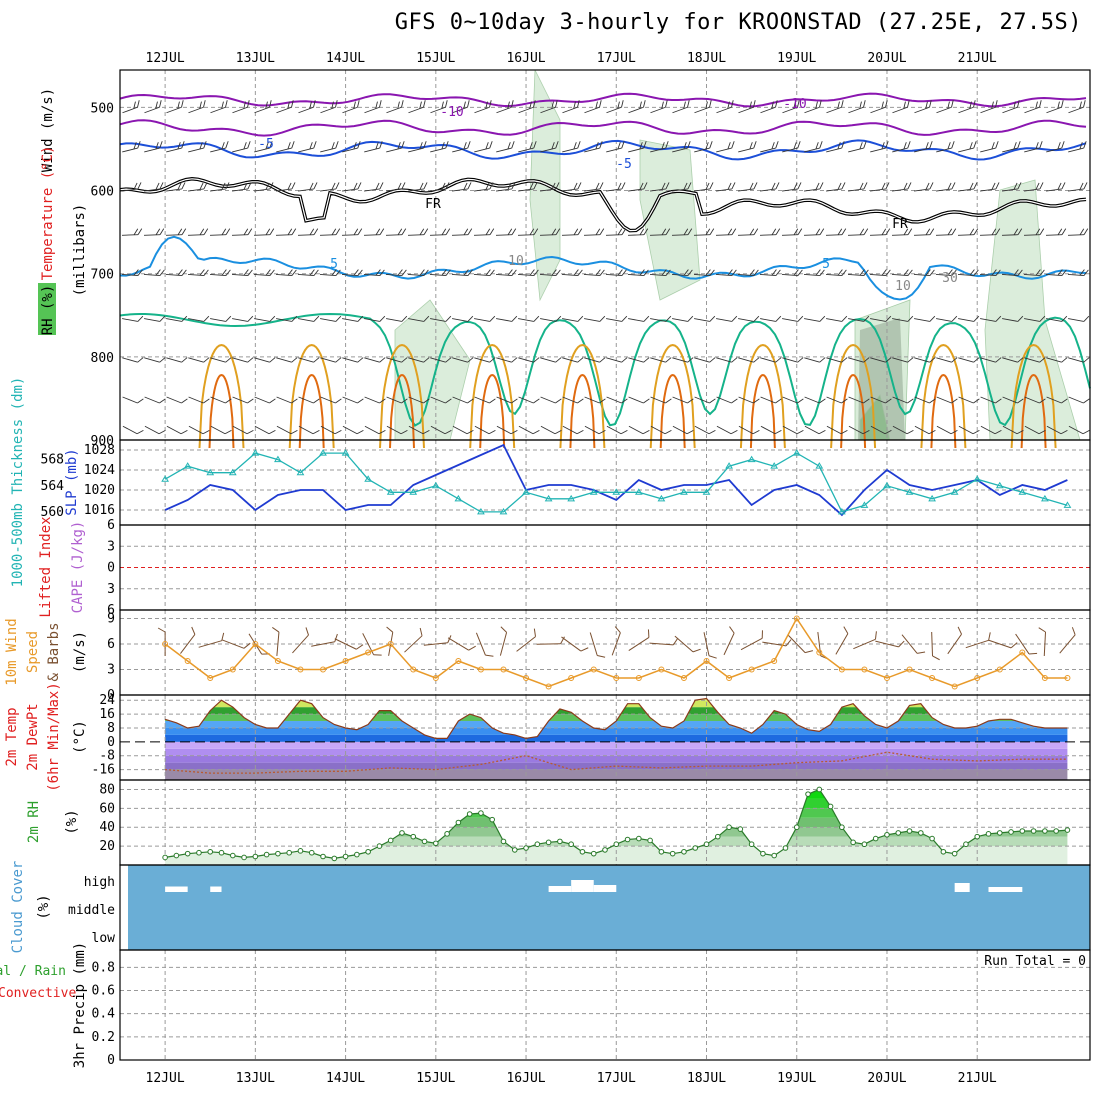 Image resolution: width=1100 pixels, height=1100 pixels. Describe the element at coordinates (525, 1078) in the screenshot. I see `date-label-bottom: 16JUL` at that location.